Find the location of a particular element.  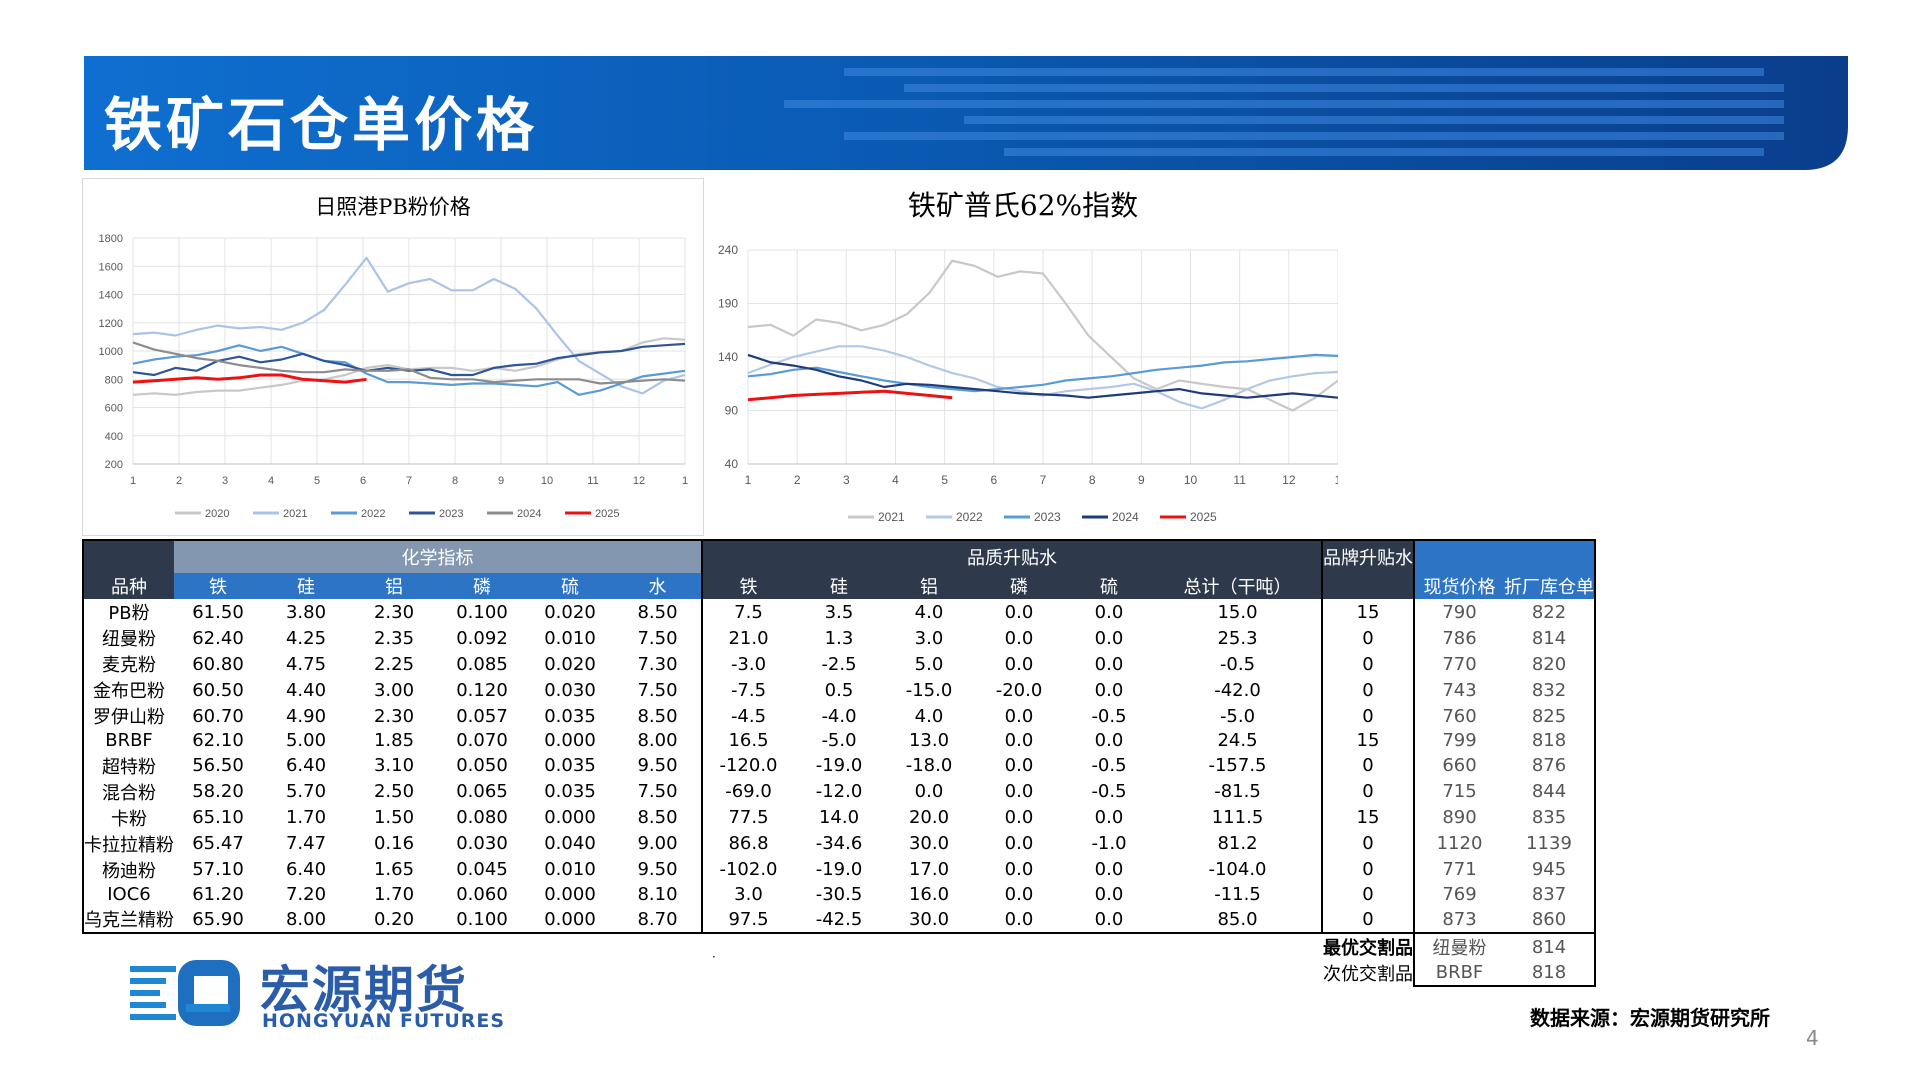

cell-spot: 760 is located at coordinates (1458, 716).